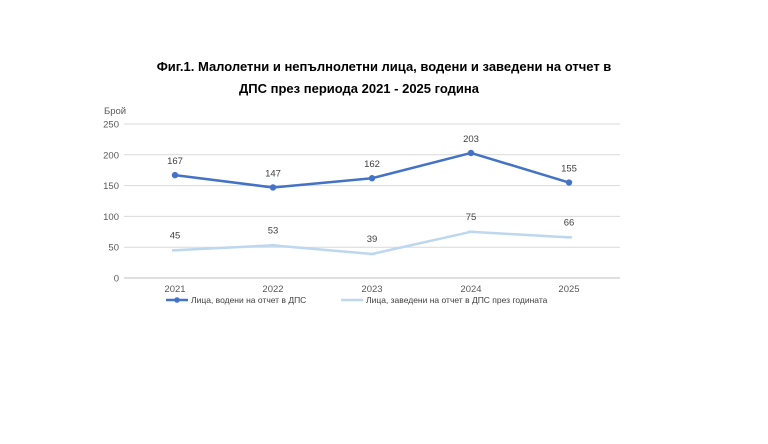 Image resolution: width=768 pixels, height=444 pixels. I want to click on data-label: 162, so click(372, 164).